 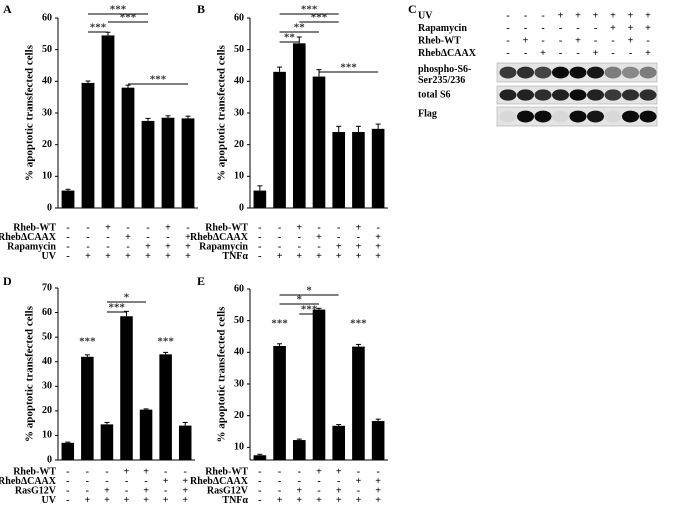 I want to click on blot-row-label: total S6, so click(x=434, y=94).